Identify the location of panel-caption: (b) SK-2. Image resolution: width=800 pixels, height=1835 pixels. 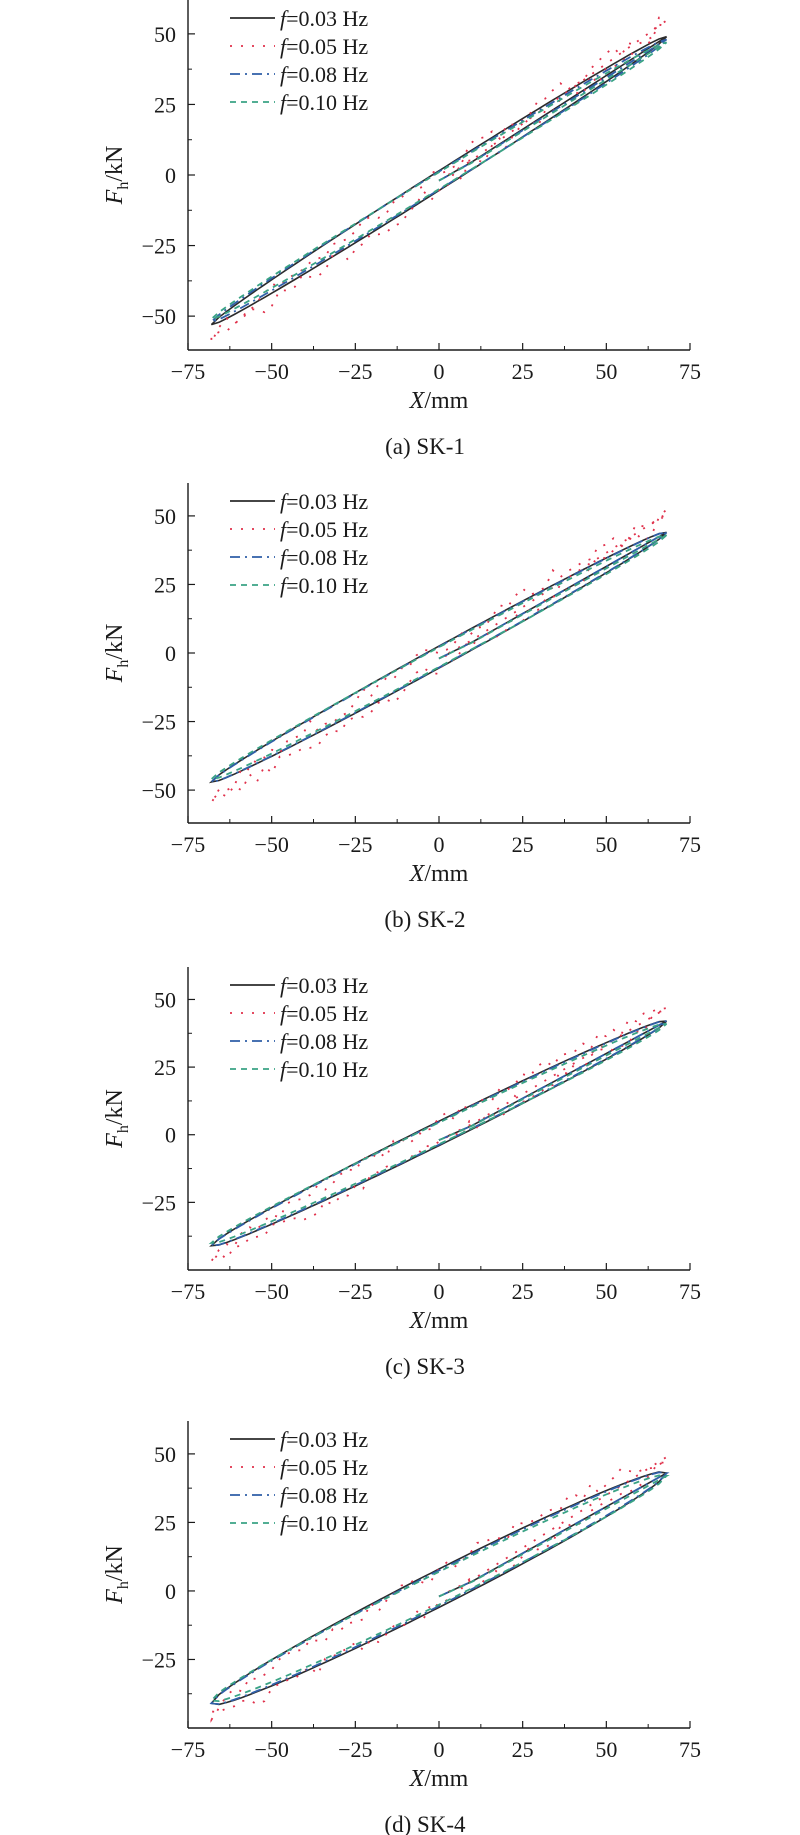
(424, 919).